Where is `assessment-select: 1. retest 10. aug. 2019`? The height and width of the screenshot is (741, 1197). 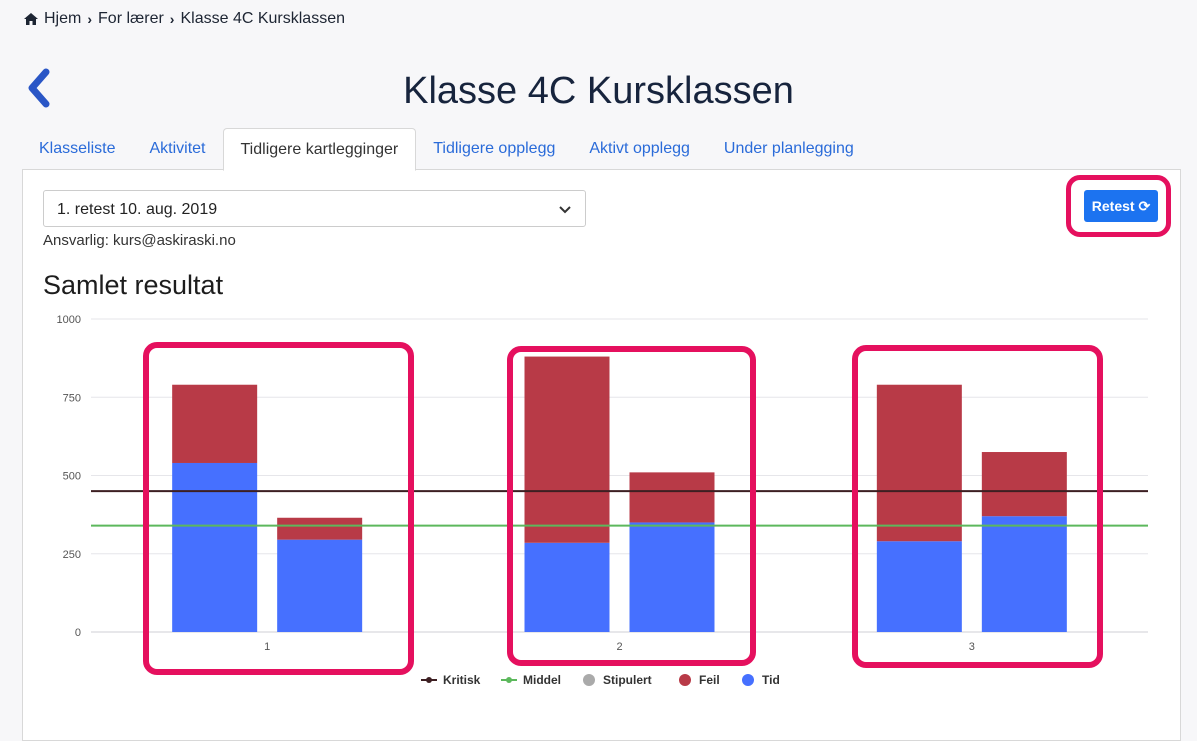 assessment-select: 1. retest 10. aug. 2019 is located at coordinates (314, 208).